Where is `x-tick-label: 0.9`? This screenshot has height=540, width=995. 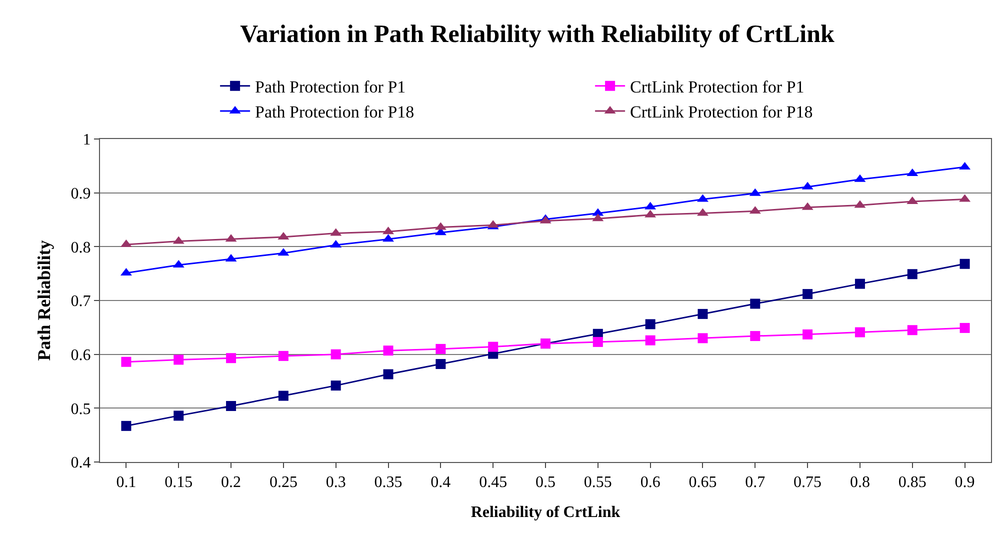 x-tick-label: 0.9 is located at coordinates (964, 483).